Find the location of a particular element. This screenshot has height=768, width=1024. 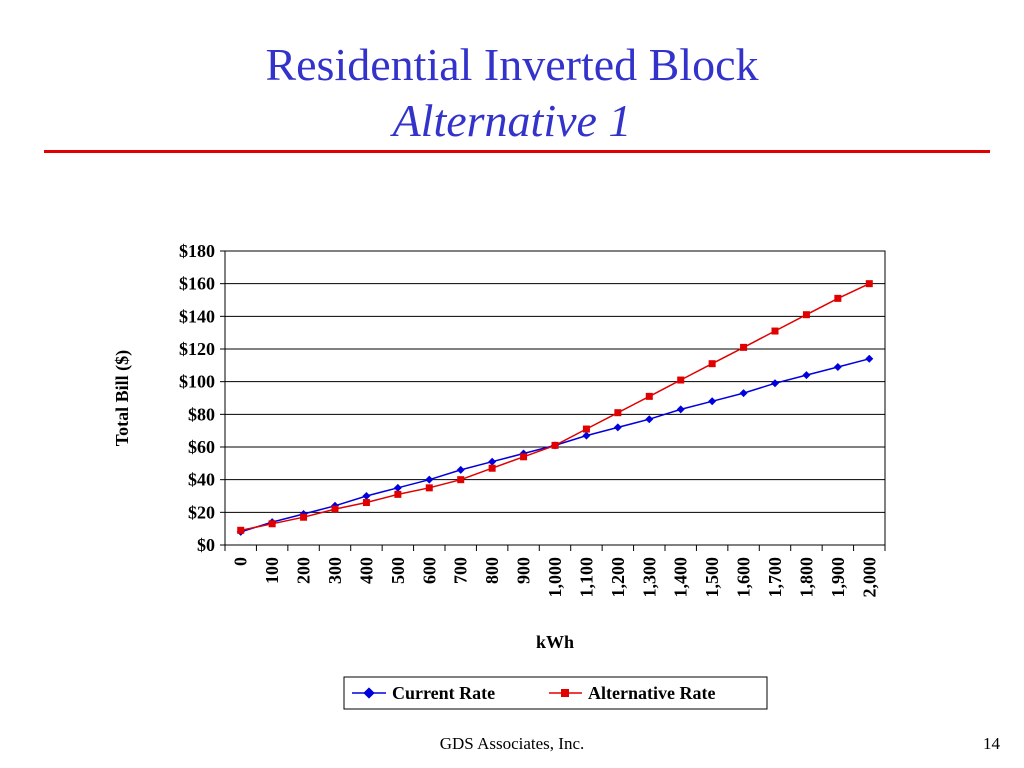

x-tick-label: 1,900 is located at coordinates (838, 577).